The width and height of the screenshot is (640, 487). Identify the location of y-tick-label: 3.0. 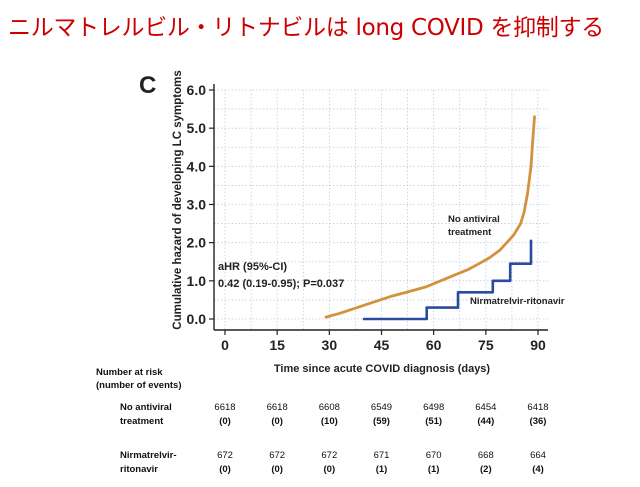
(197, 205).